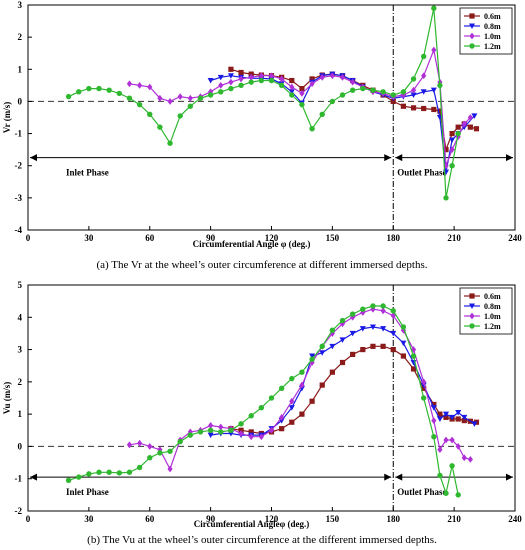 Image resolution: width=525 pixels, height=550 pixels. Describe the element at coordinates (492, 26) in the screenshot. I see `vr-legend-entry: 0.8m` at that location.